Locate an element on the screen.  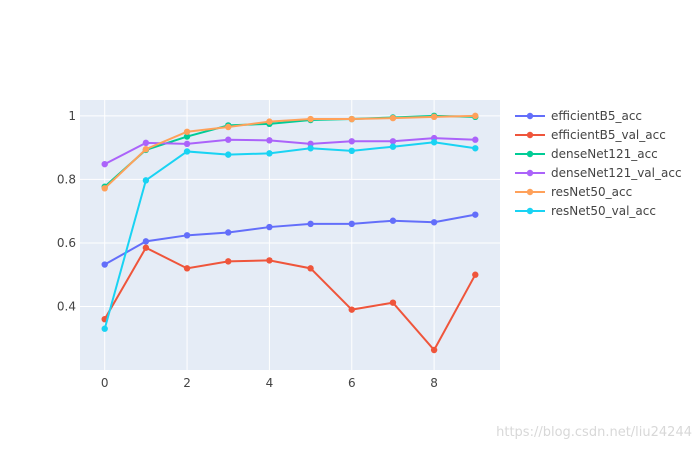
series-efficientB5_val_acc is located at coordinates (290, 299).